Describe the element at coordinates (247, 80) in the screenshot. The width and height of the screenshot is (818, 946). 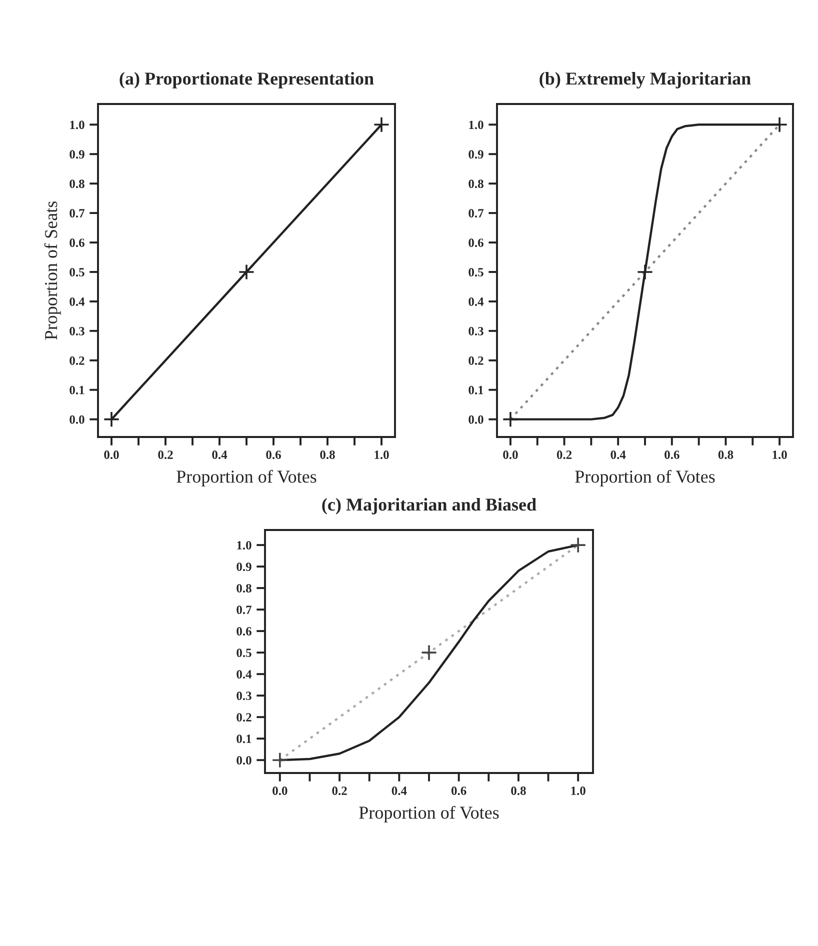
I see `chart-title: (a) Proportionate Representation` at that location.